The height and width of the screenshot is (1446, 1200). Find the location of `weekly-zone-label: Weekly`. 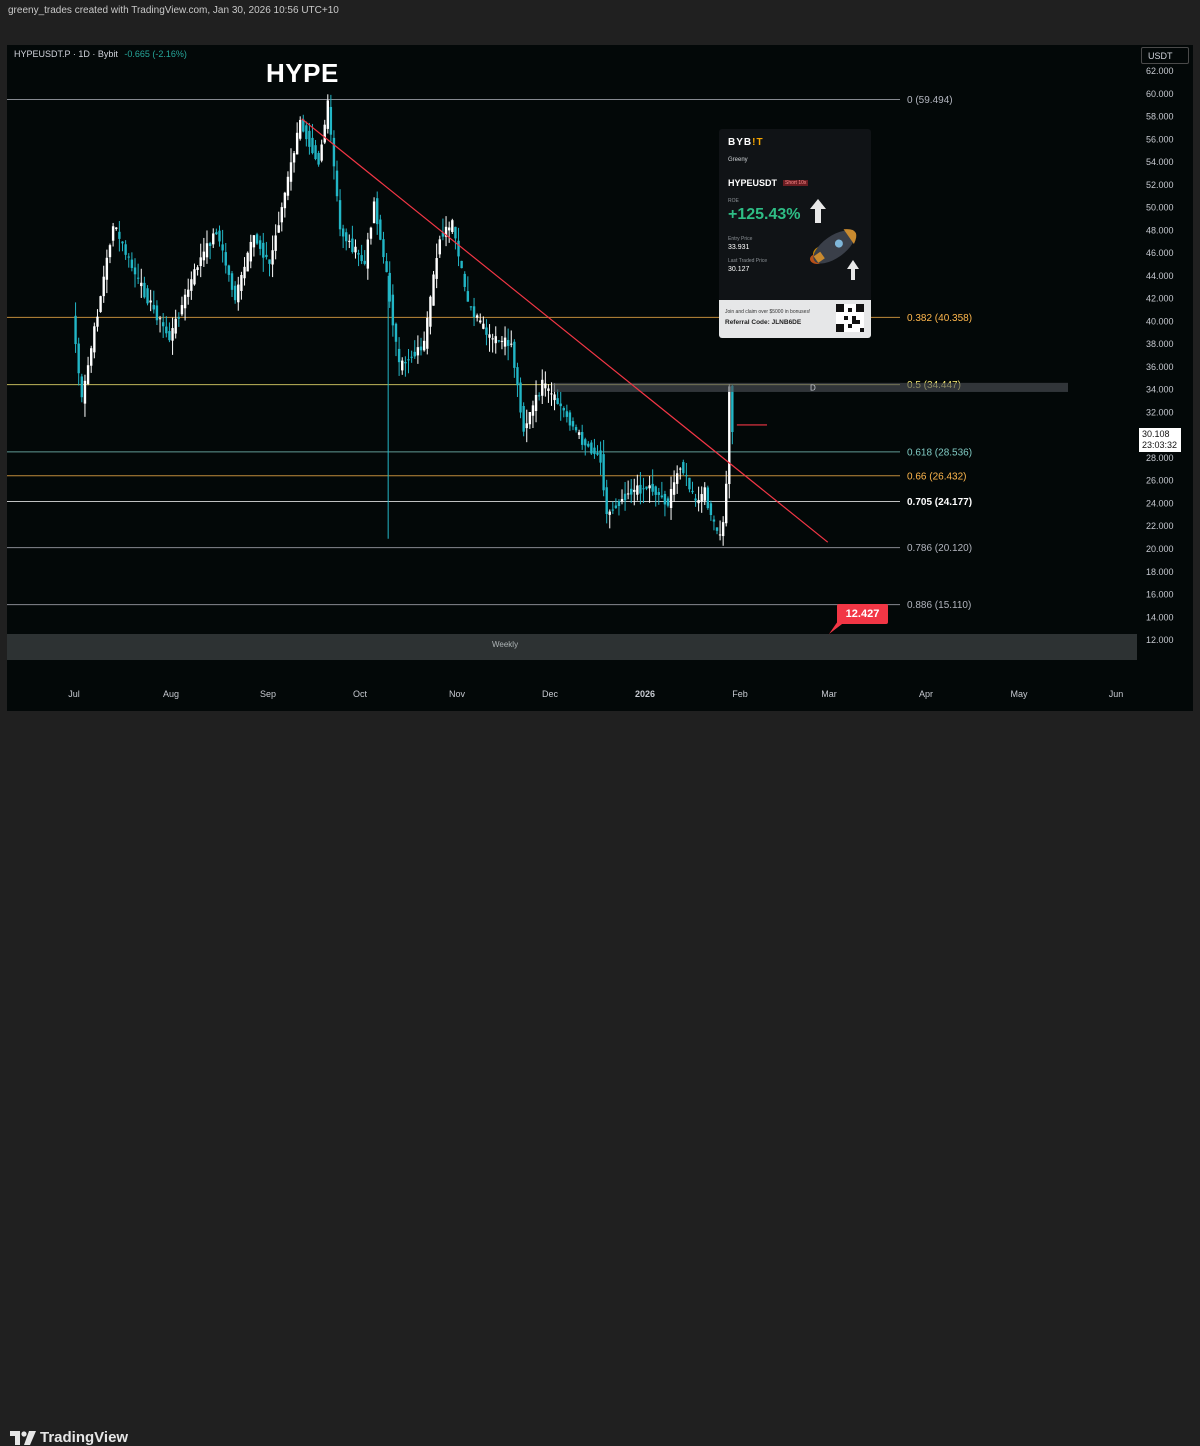

weekly-zone-label: Weekly is located at coordinates (505, 644).